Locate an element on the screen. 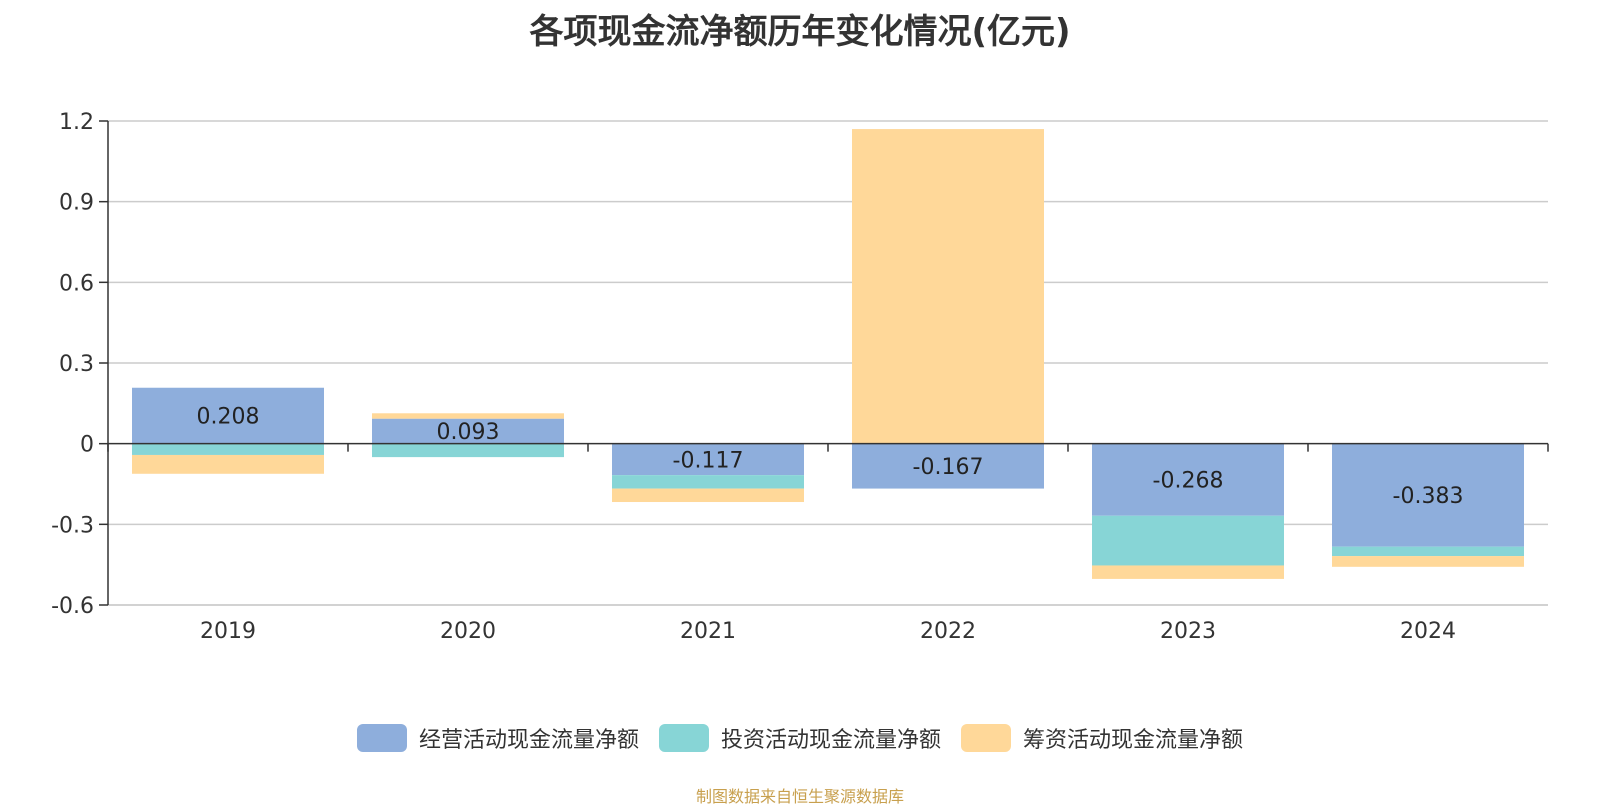  source-note: 制图数据来自恒生聚源数据库 is located at coordinates (799, 796).